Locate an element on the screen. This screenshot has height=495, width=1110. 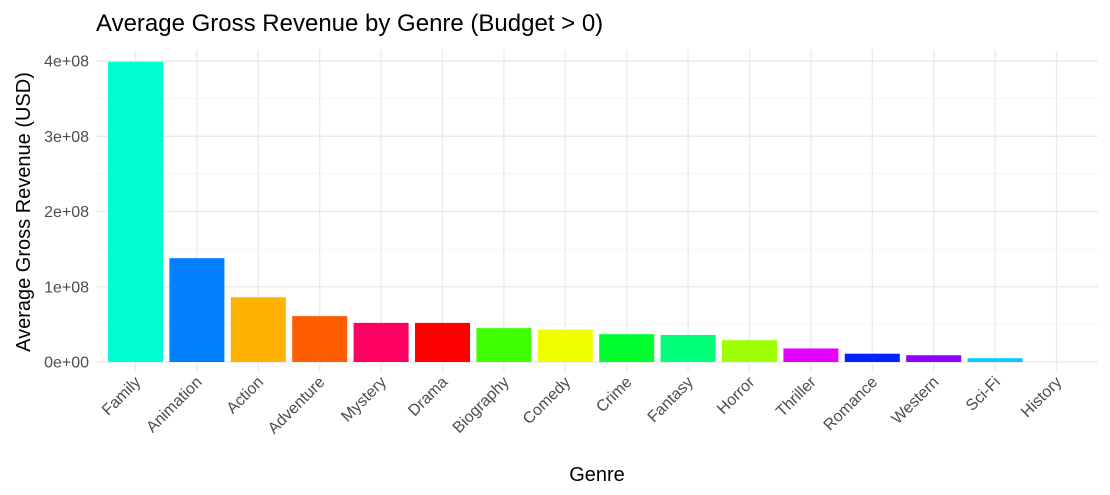
bar-mystery is located at coordinates (381, 342).